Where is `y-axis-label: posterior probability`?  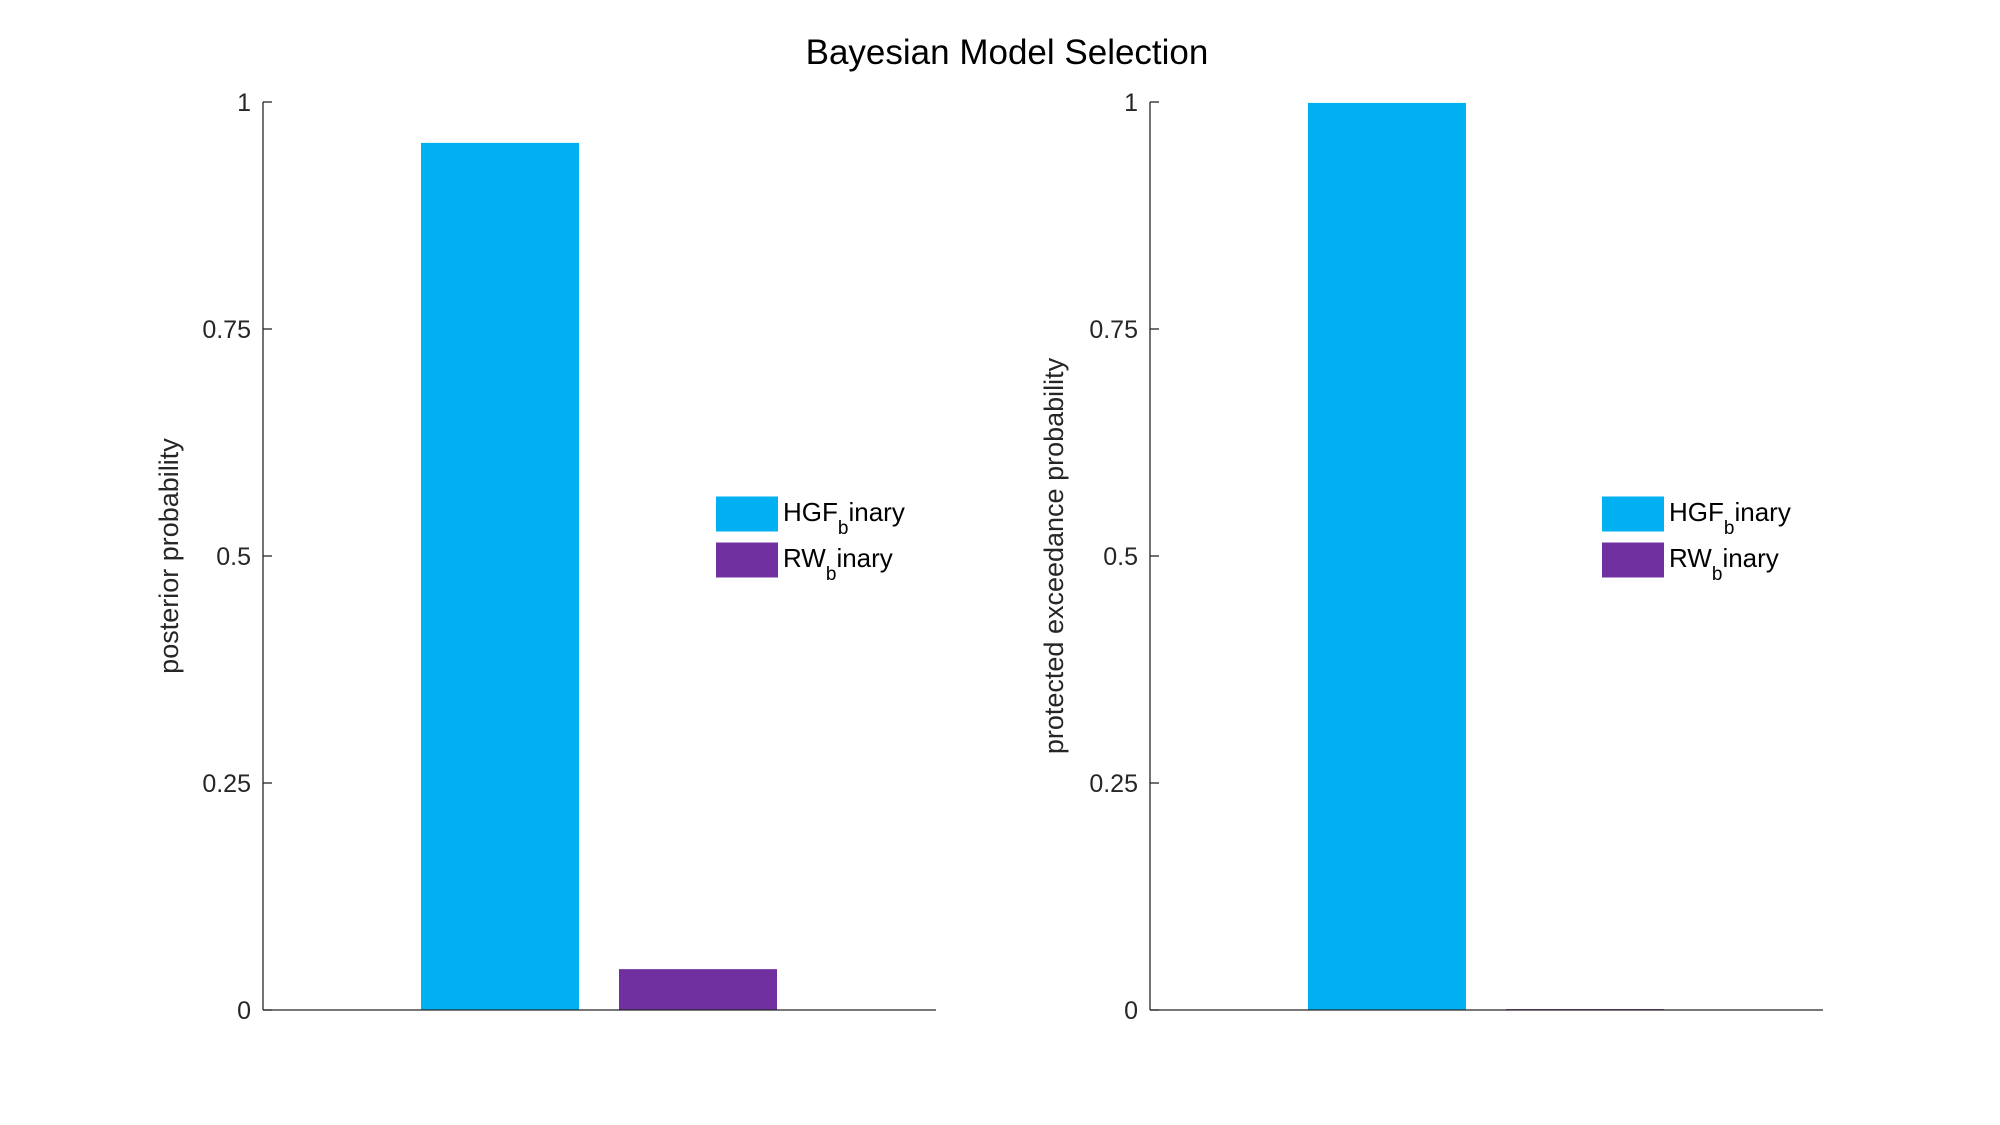 y-axis-label: posterior probability is located at coordinates (169, 556).